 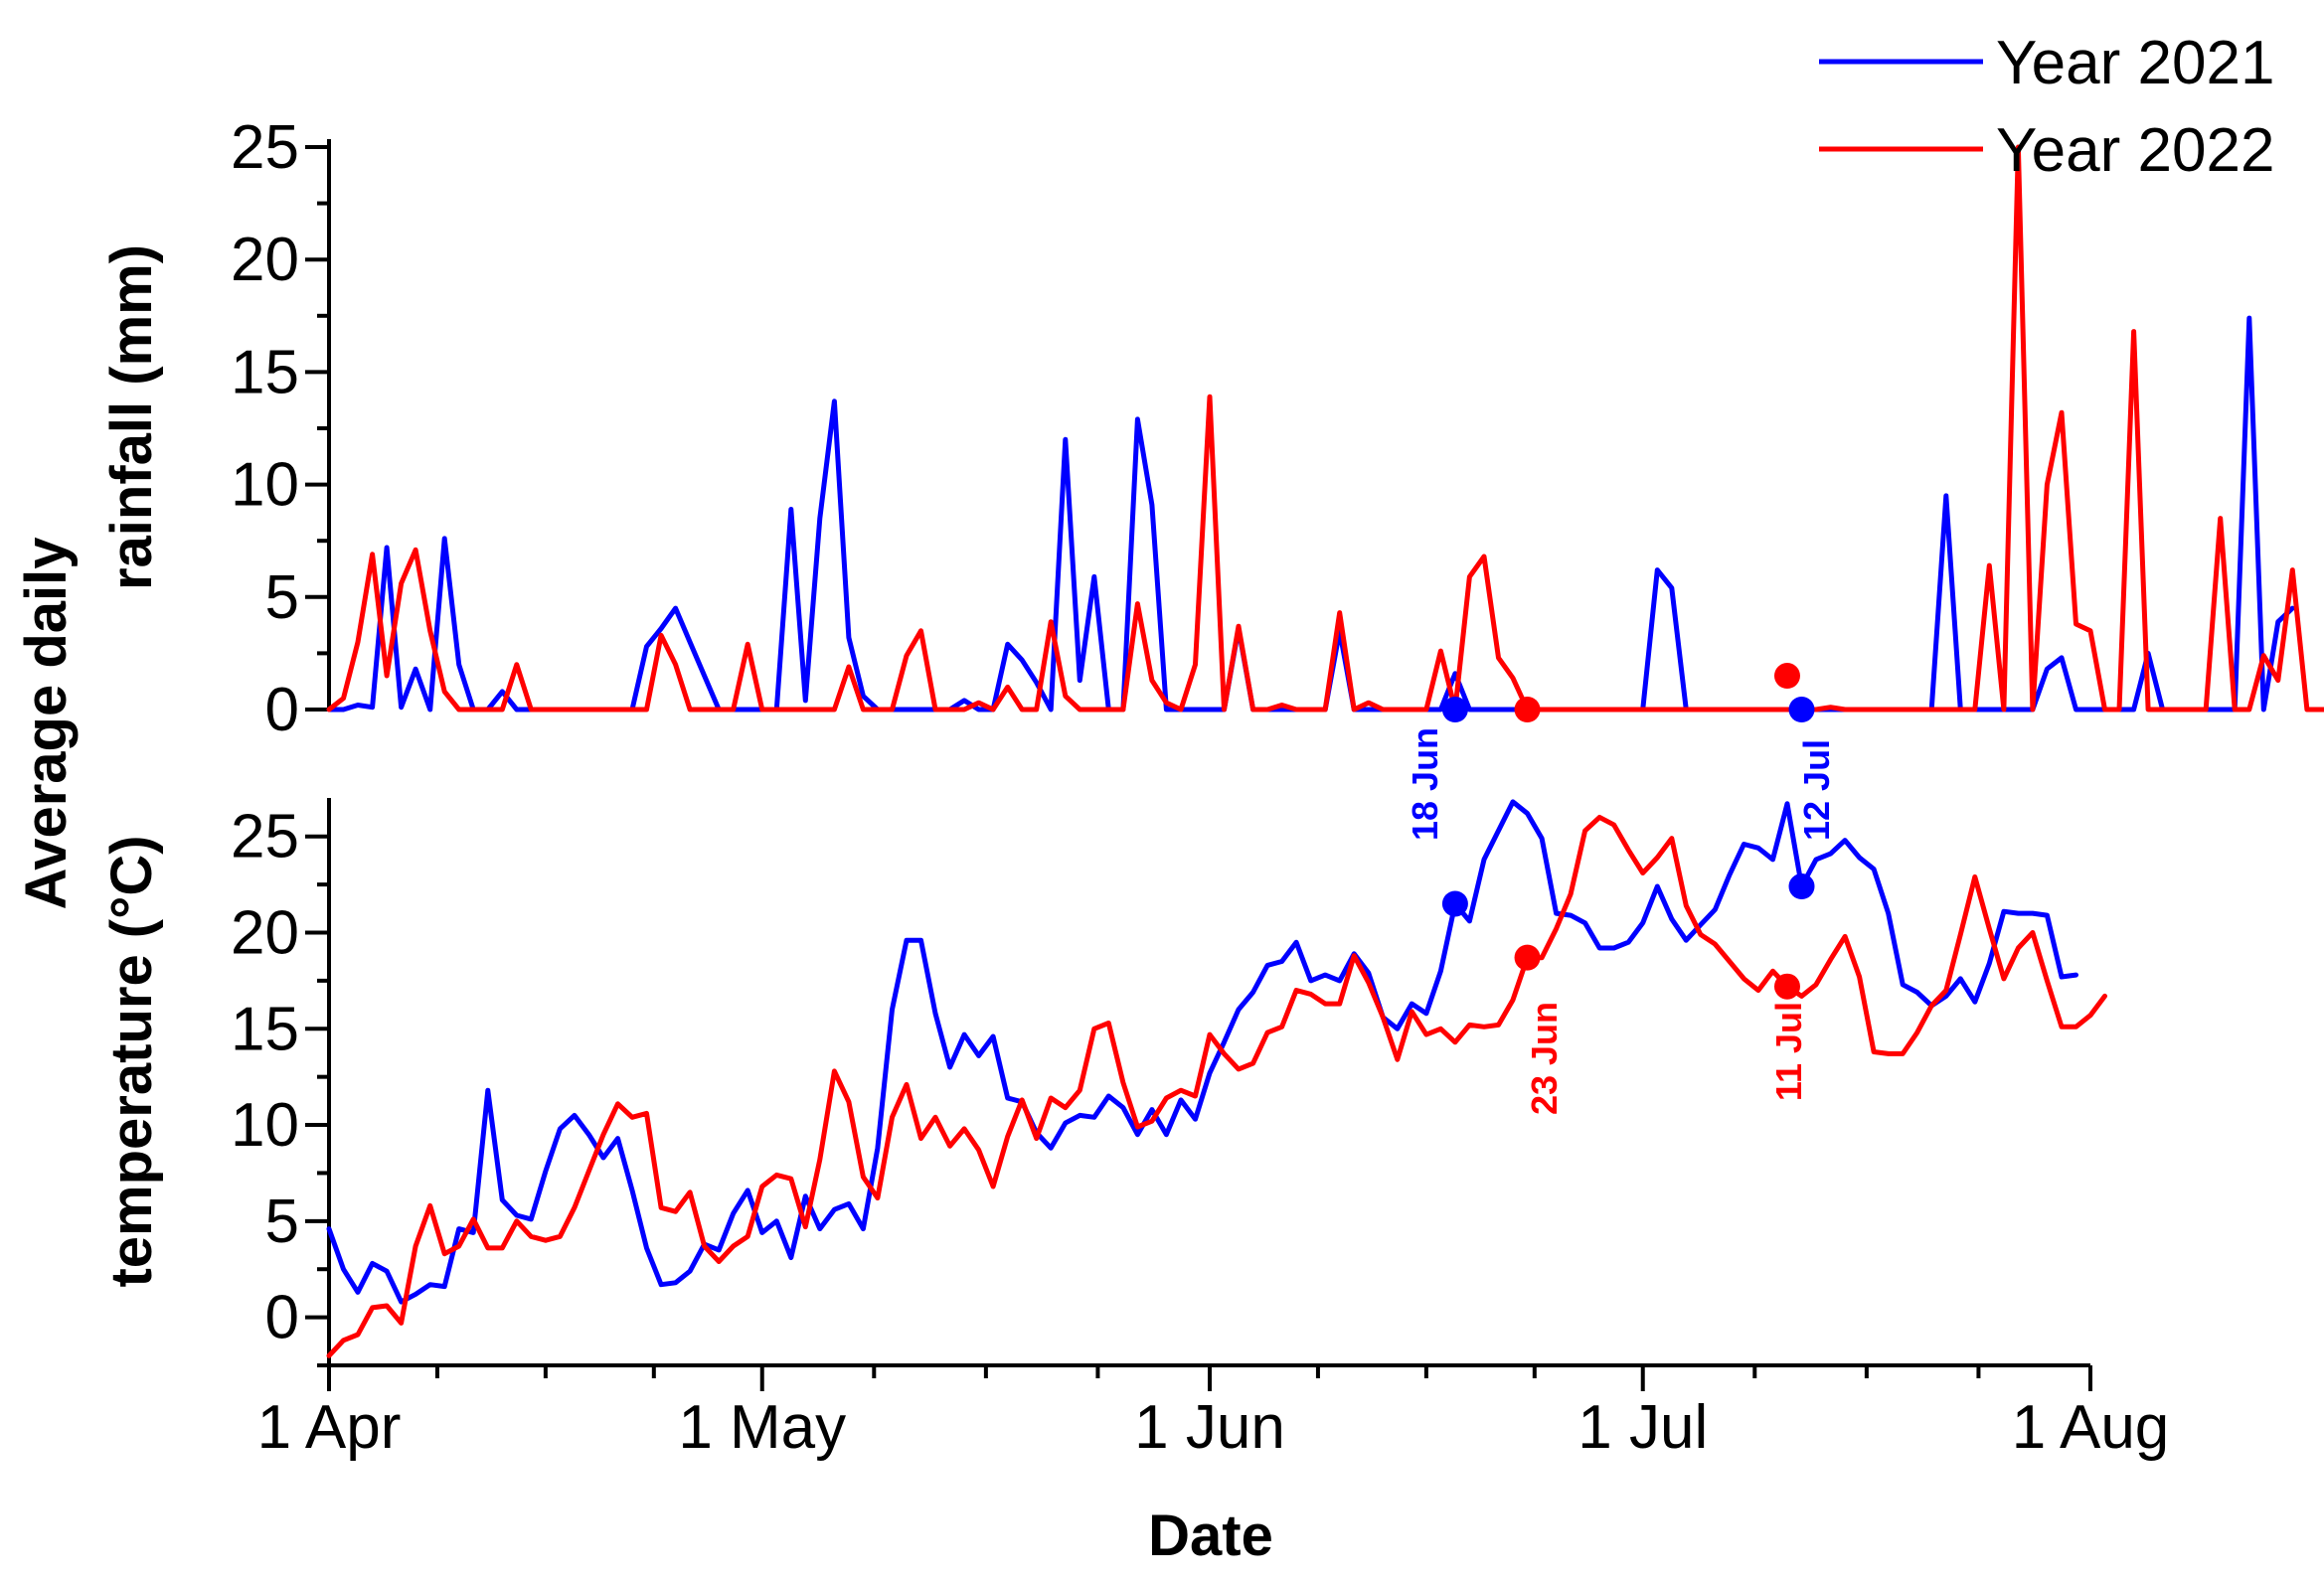 What do you see at coordinates (131, 1061) in the screenshot?
I see `y-axis-title-temperature: temperature (°C)` at bounding box center [131, 1061].